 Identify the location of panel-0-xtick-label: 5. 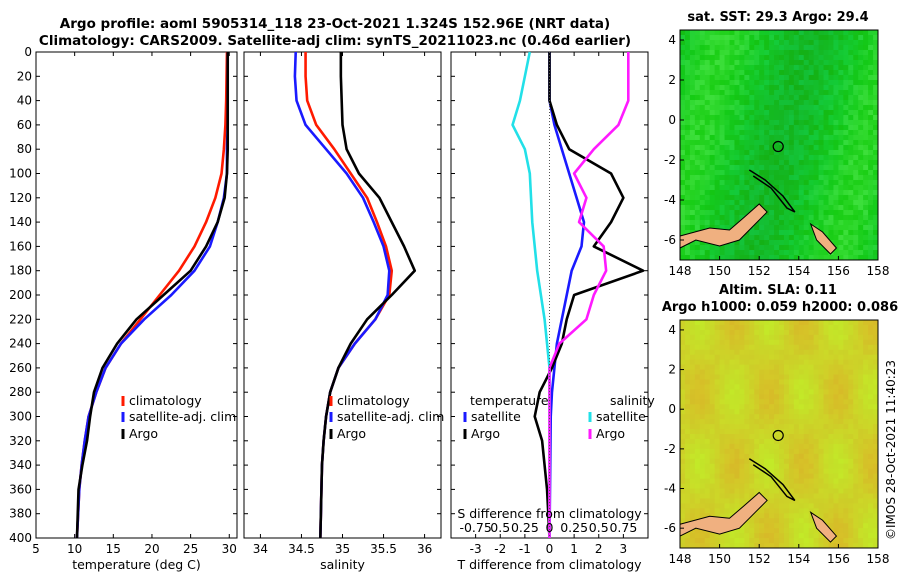
(36, 549).